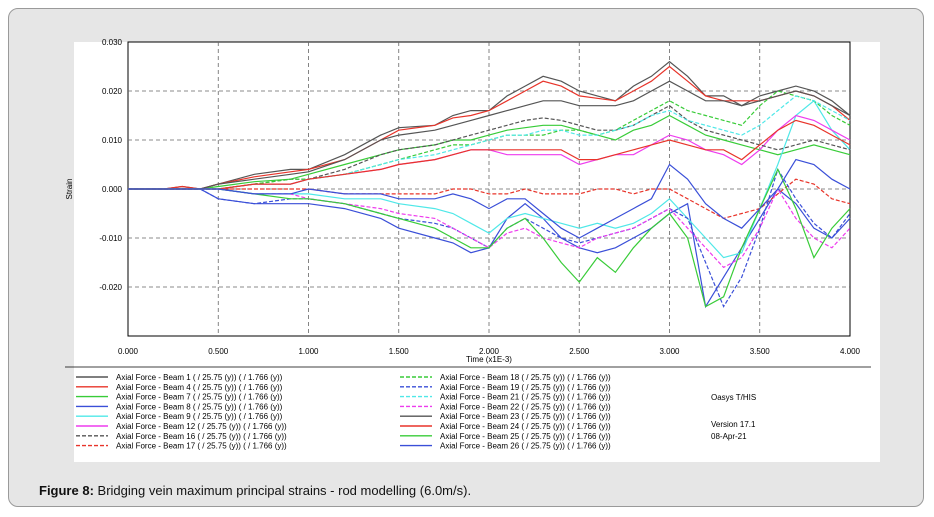 This screenshot has height=517, width=934. I want to click on y-tick-label: -0.020, so click(110, 287).